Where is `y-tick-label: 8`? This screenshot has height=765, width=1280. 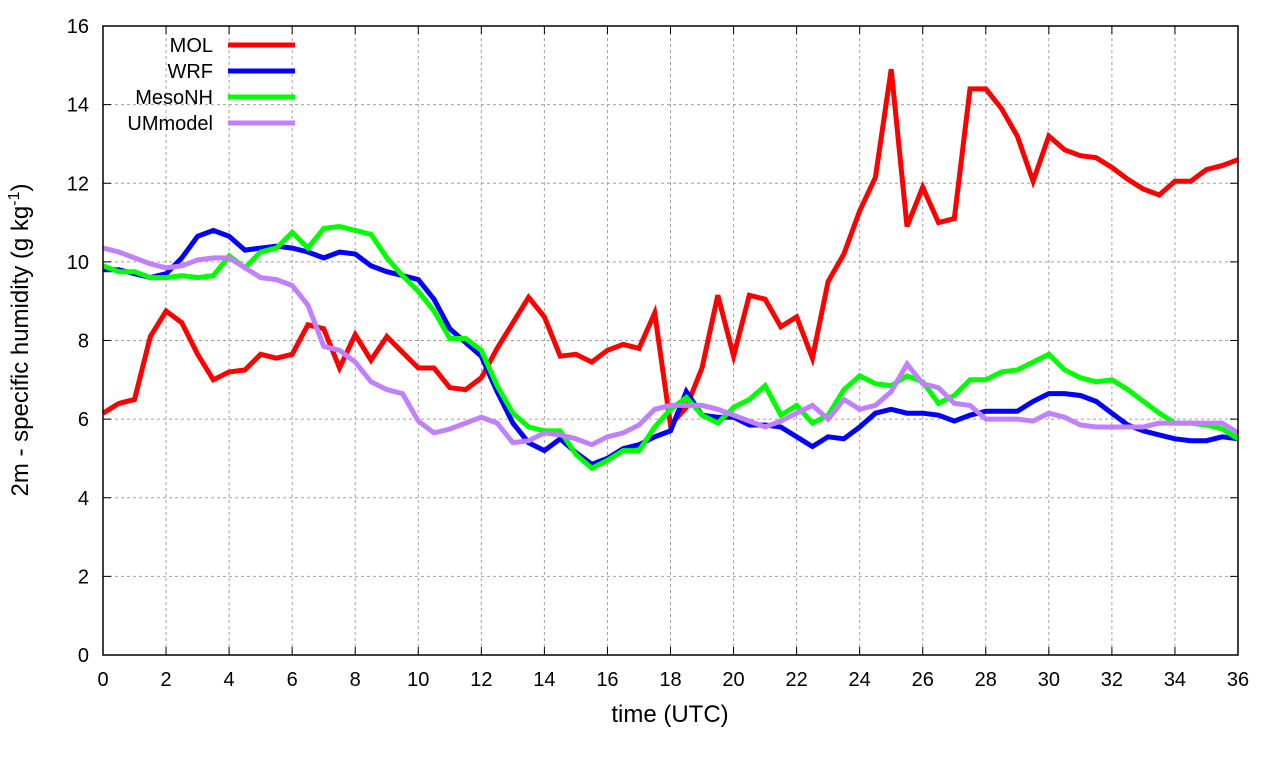 y-tick-label: 8 is located at coordinates (83, 342).